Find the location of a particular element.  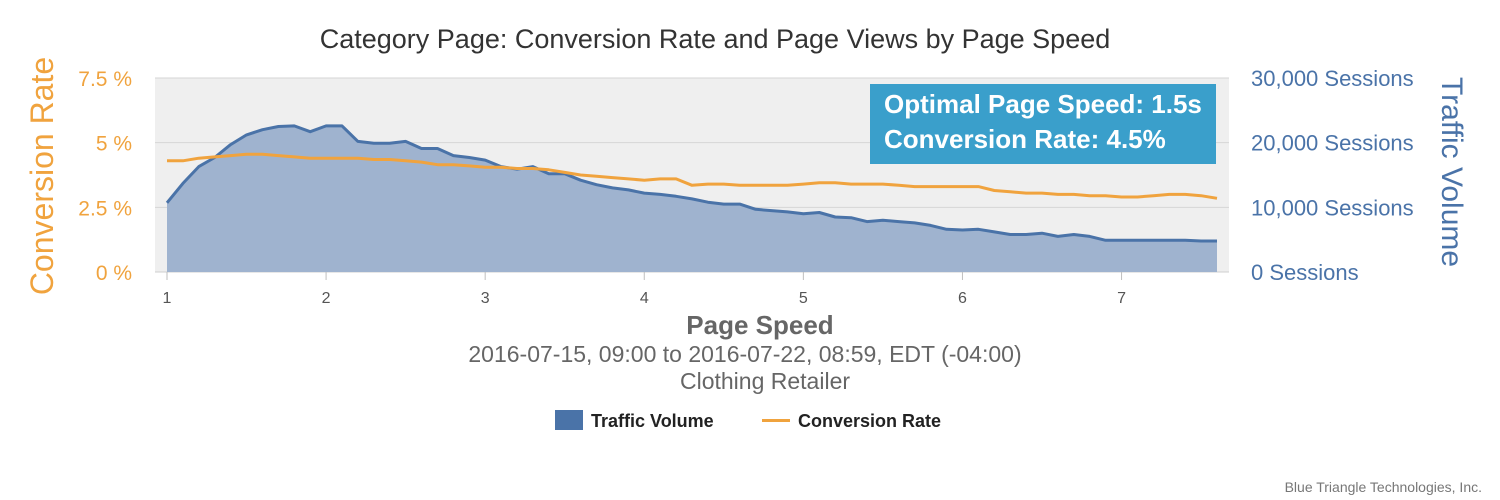

x-tick-label: 2 is located at coordinates (326, 298).